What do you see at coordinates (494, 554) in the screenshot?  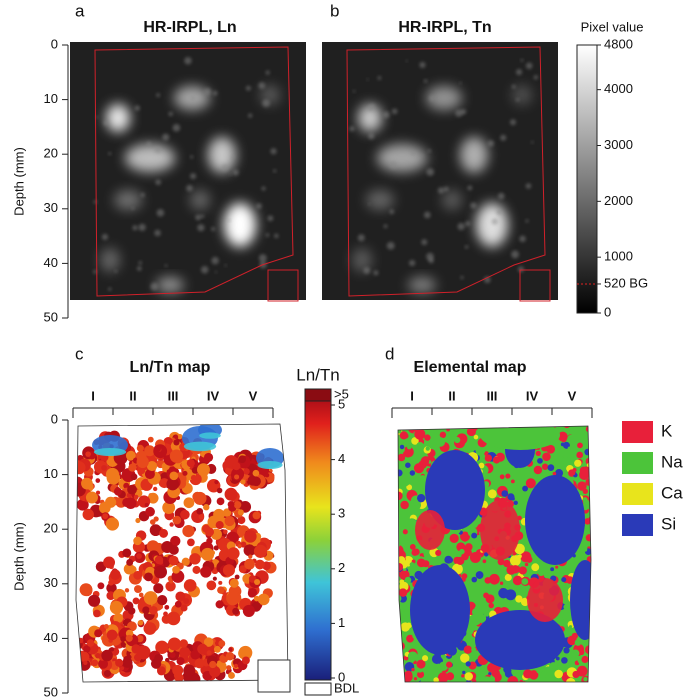 I see `elemental-map` at bounding box center [494, 554].